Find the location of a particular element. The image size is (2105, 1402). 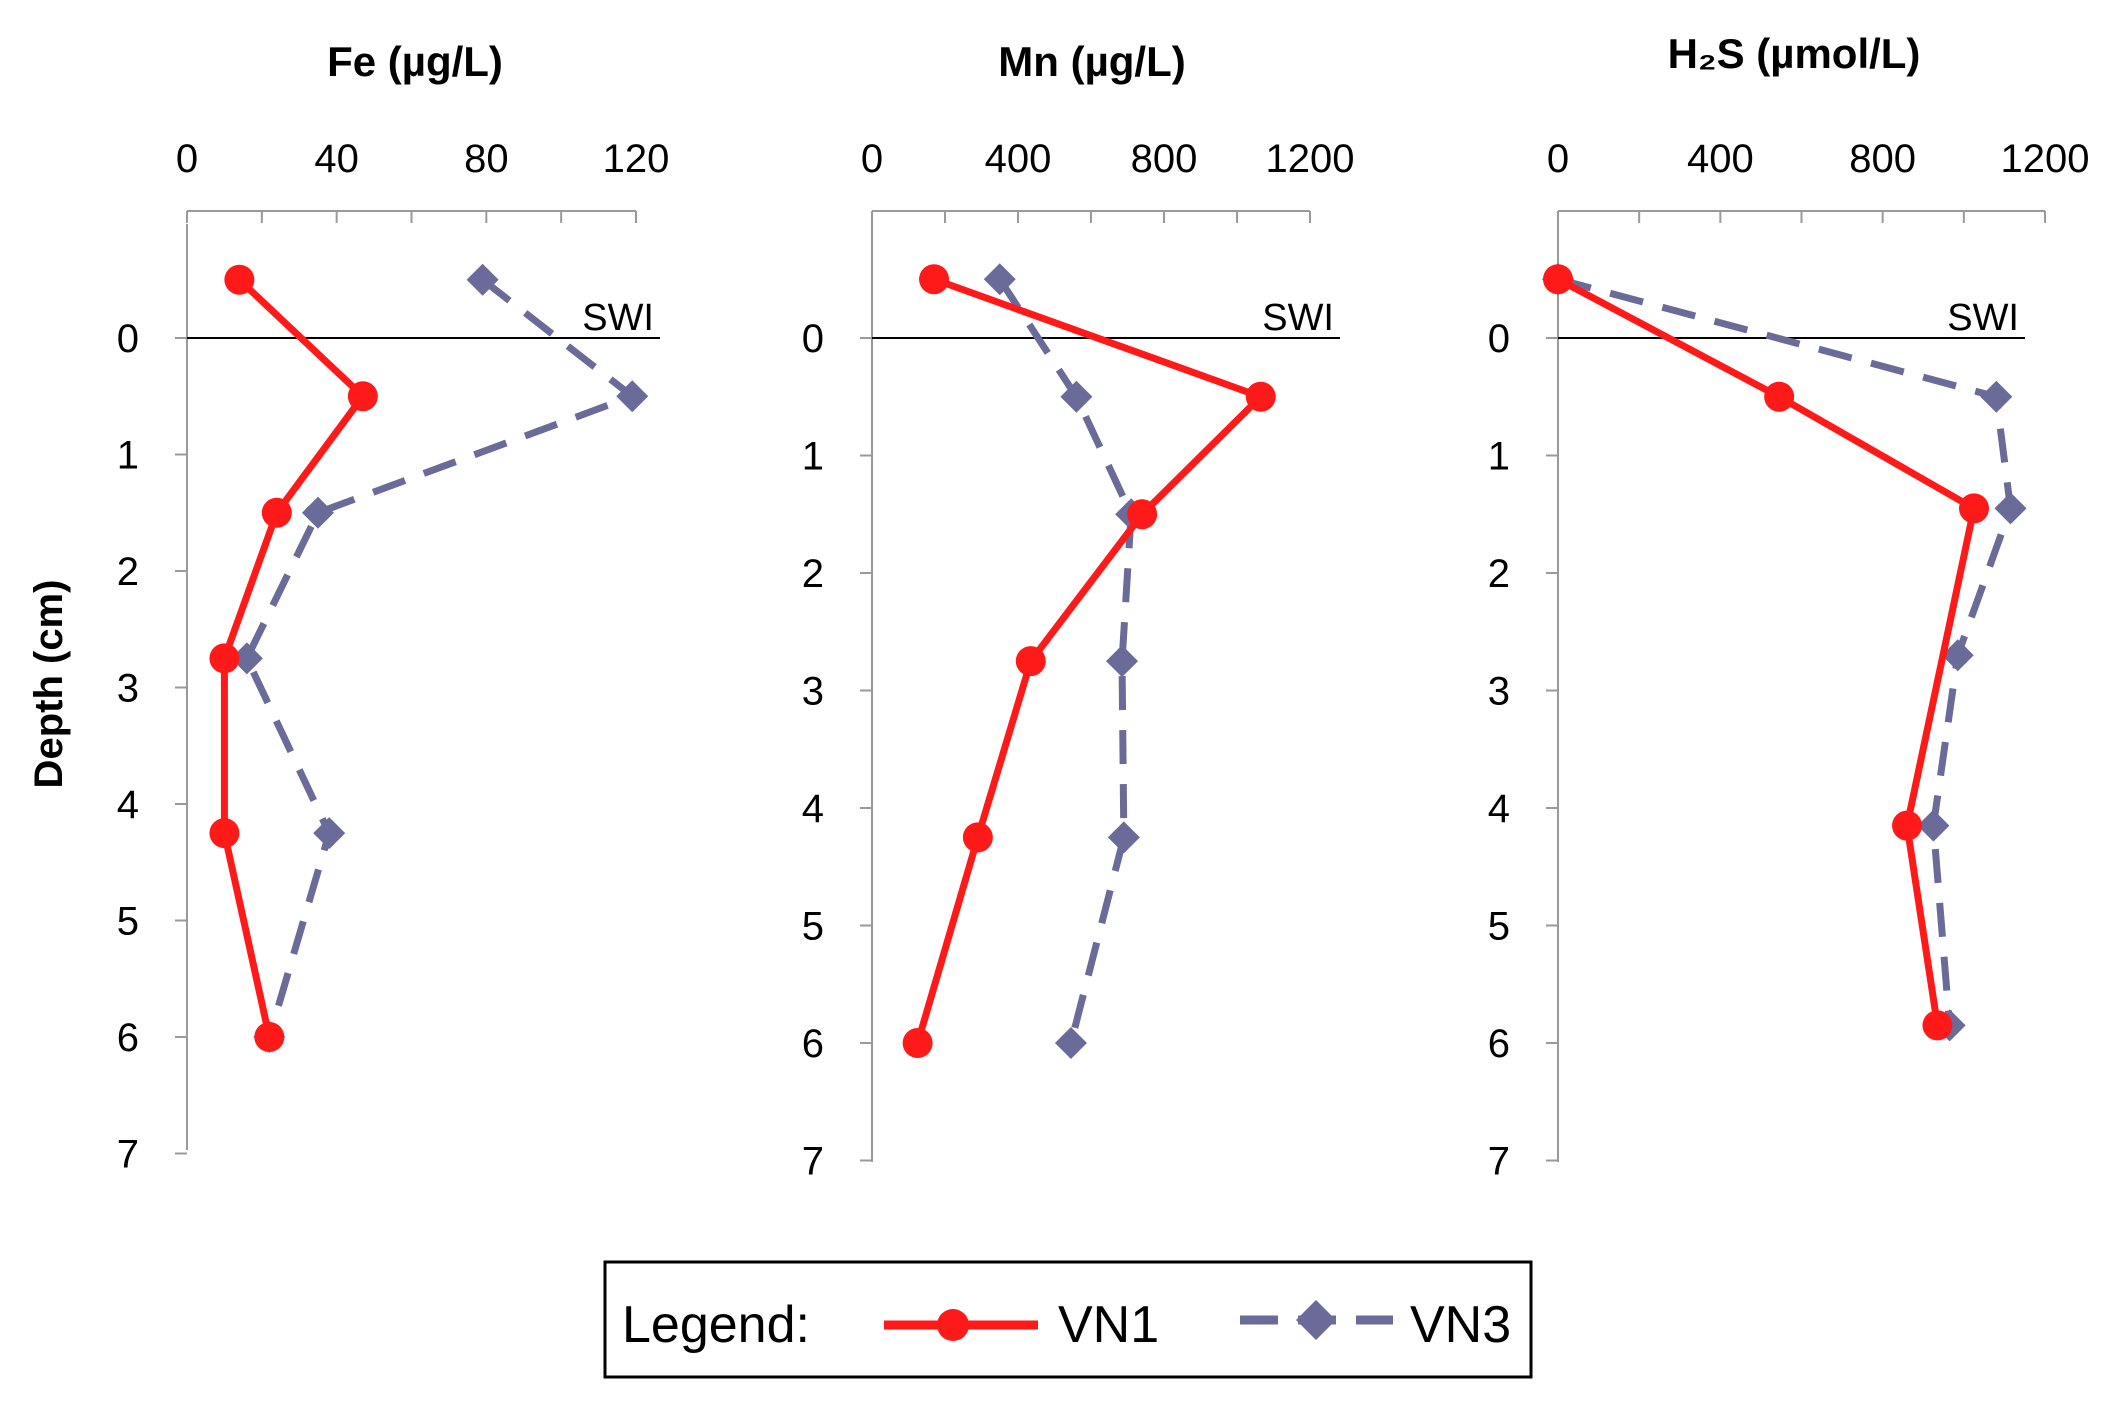

x-tick-label: 40 is located at coordinates (336, 159).